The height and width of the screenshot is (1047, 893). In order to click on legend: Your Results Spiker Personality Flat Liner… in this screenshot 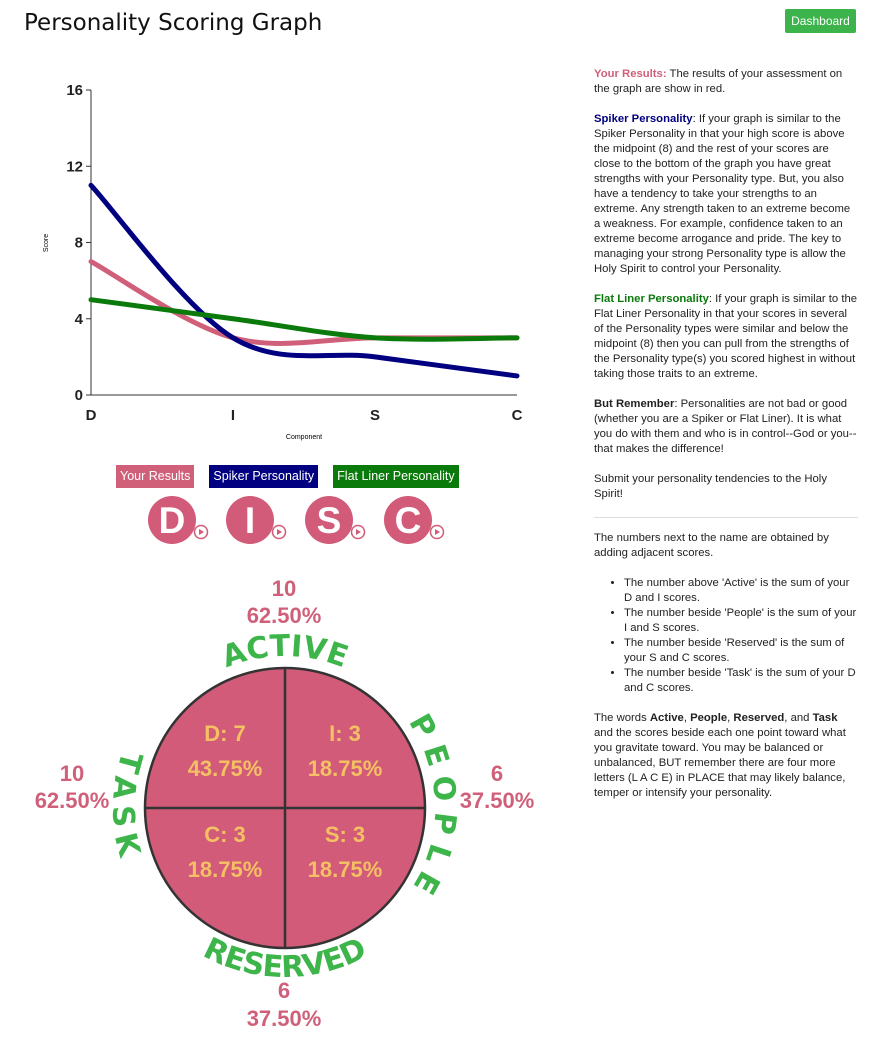, I will do `click(287, 476)`.